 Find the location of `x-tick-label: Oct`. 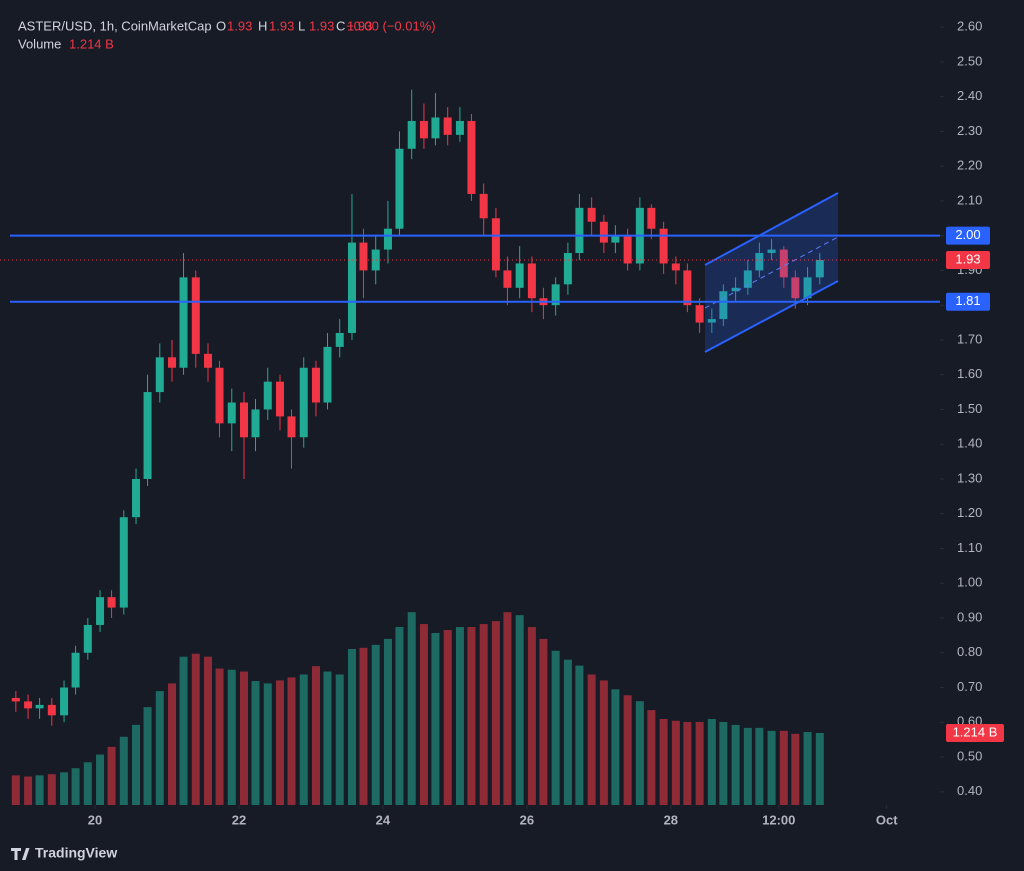

x-tick-label: Oct is located at coordinates (887, 819).